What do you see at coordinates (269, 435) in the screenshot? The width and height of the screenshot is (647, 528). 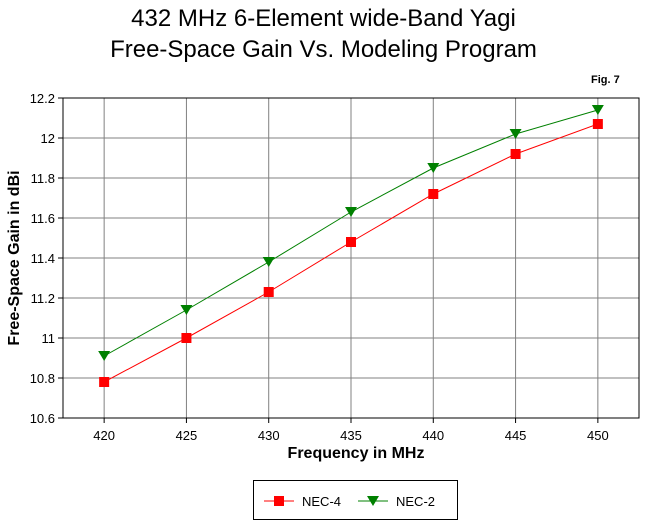 I see `x-tick-label: 430` at bounding box center [269, 435].